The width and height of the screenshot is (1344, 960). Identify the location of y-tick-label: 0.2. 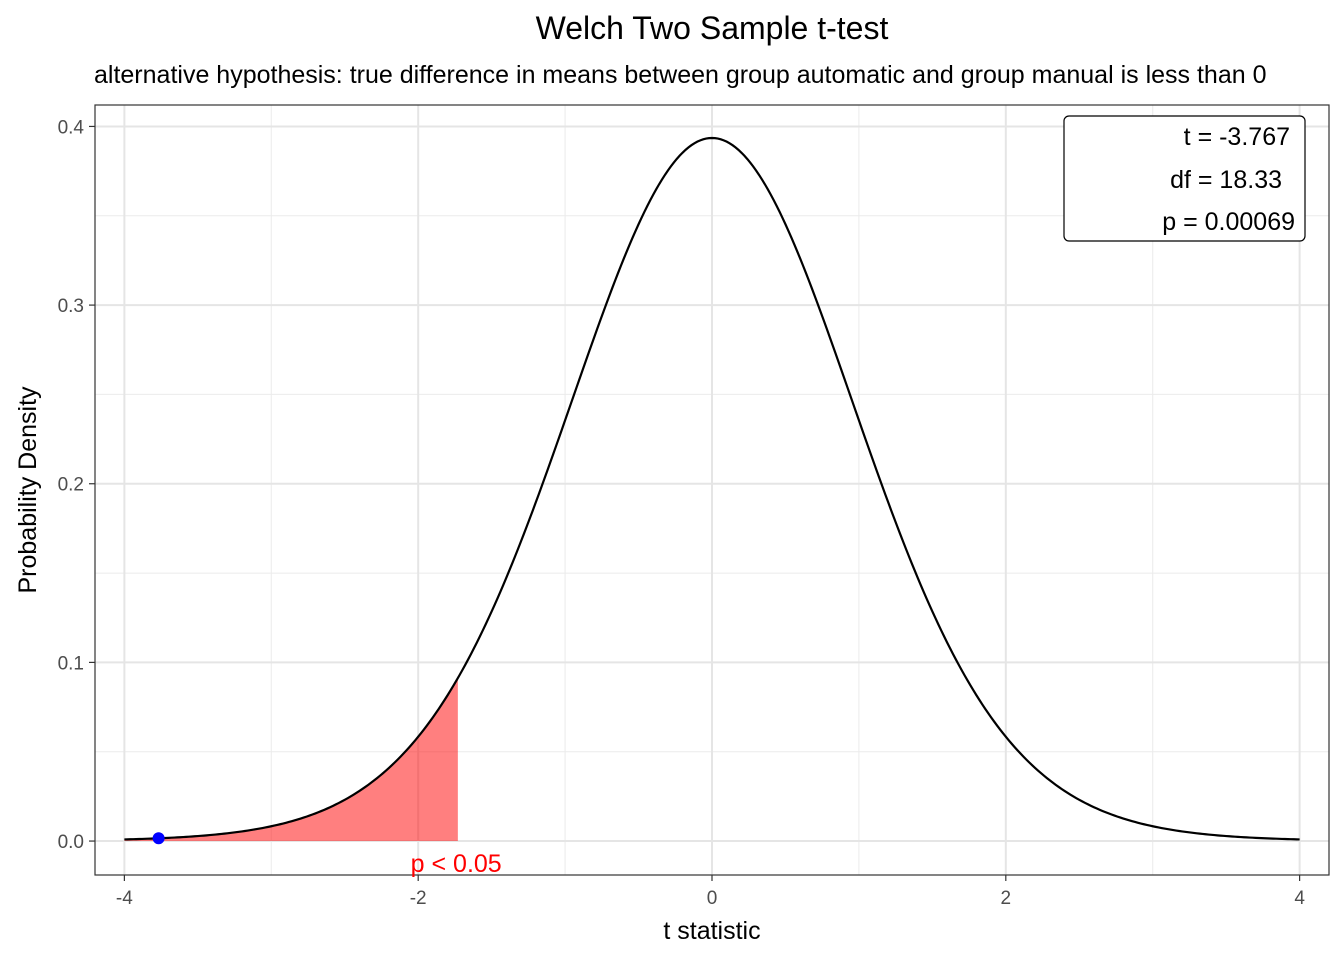
(71, 485).